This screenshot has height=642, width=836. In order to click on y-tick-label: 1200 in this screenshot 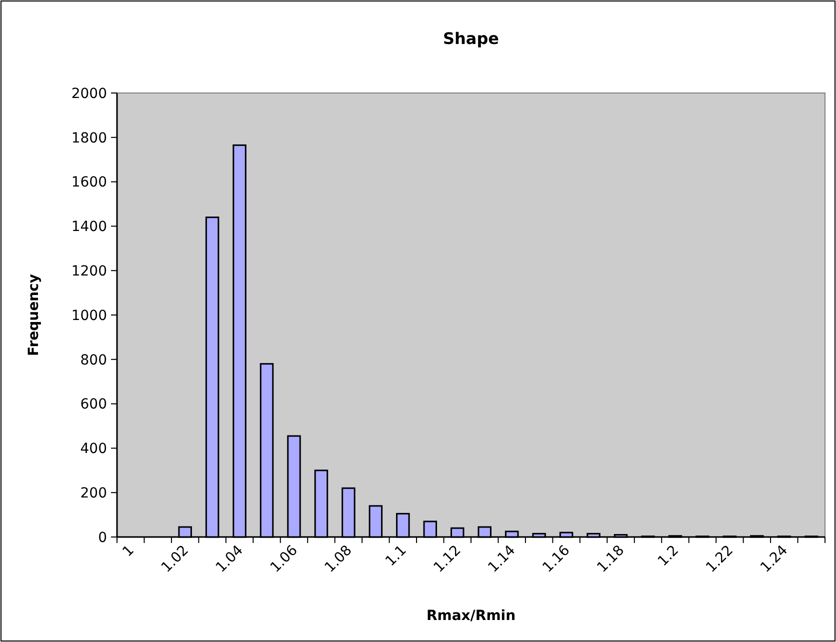, I will do `click(89, 272)`.